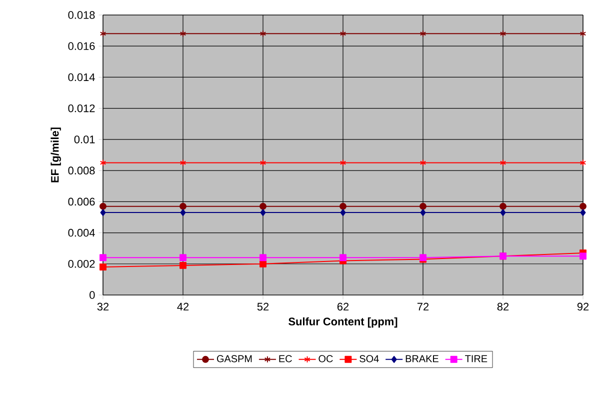 The width and height of the screenshot is (596, 402). I want to click on x-tick-label: 52, so click(263, 306).